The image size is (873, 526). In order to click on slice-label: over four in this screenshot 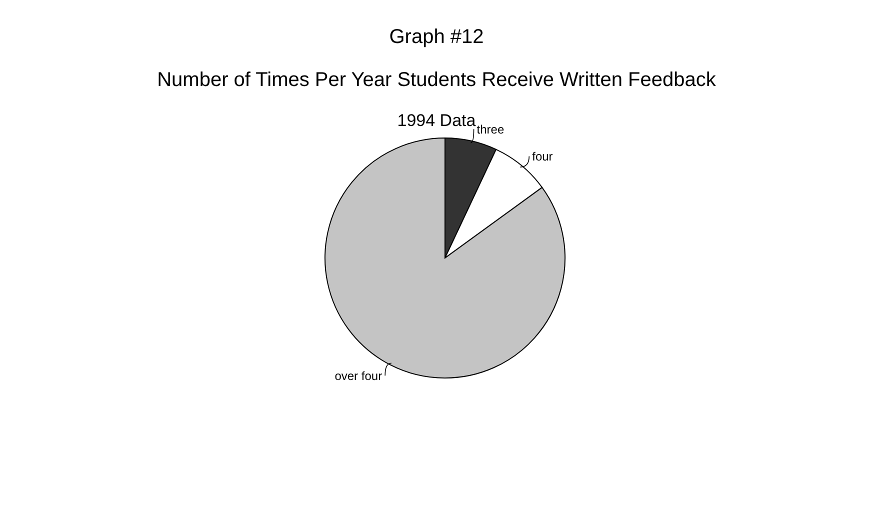, I will do `click(358, 375)`.